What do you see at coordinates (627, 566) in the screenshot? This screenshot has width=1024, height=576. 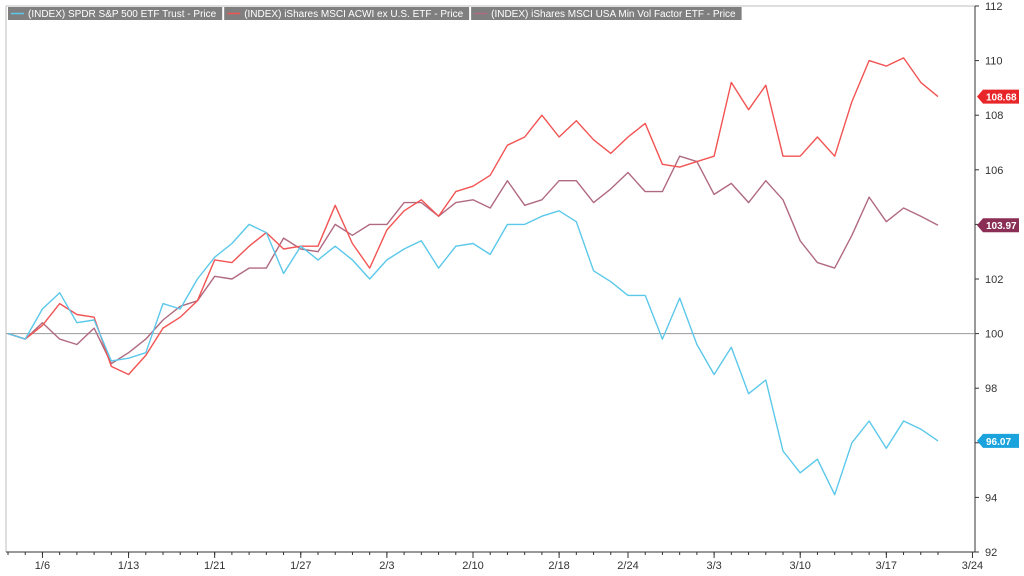 I see `x-tick-label: 2/24` at bounding box center [627, 566].